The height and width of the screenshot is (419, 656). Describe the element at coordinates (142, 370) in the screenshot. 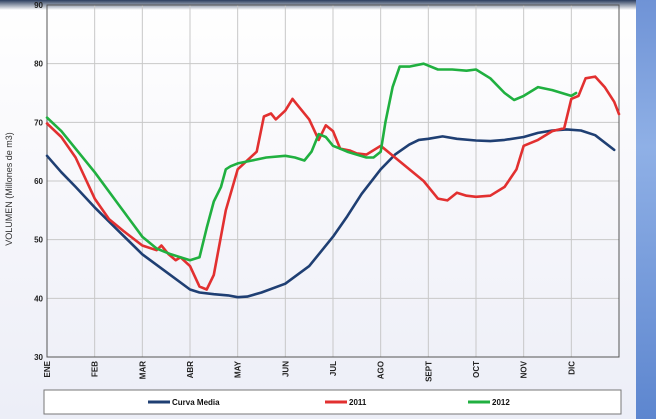

I see `x-tick-label-mar: MAR` at that location.